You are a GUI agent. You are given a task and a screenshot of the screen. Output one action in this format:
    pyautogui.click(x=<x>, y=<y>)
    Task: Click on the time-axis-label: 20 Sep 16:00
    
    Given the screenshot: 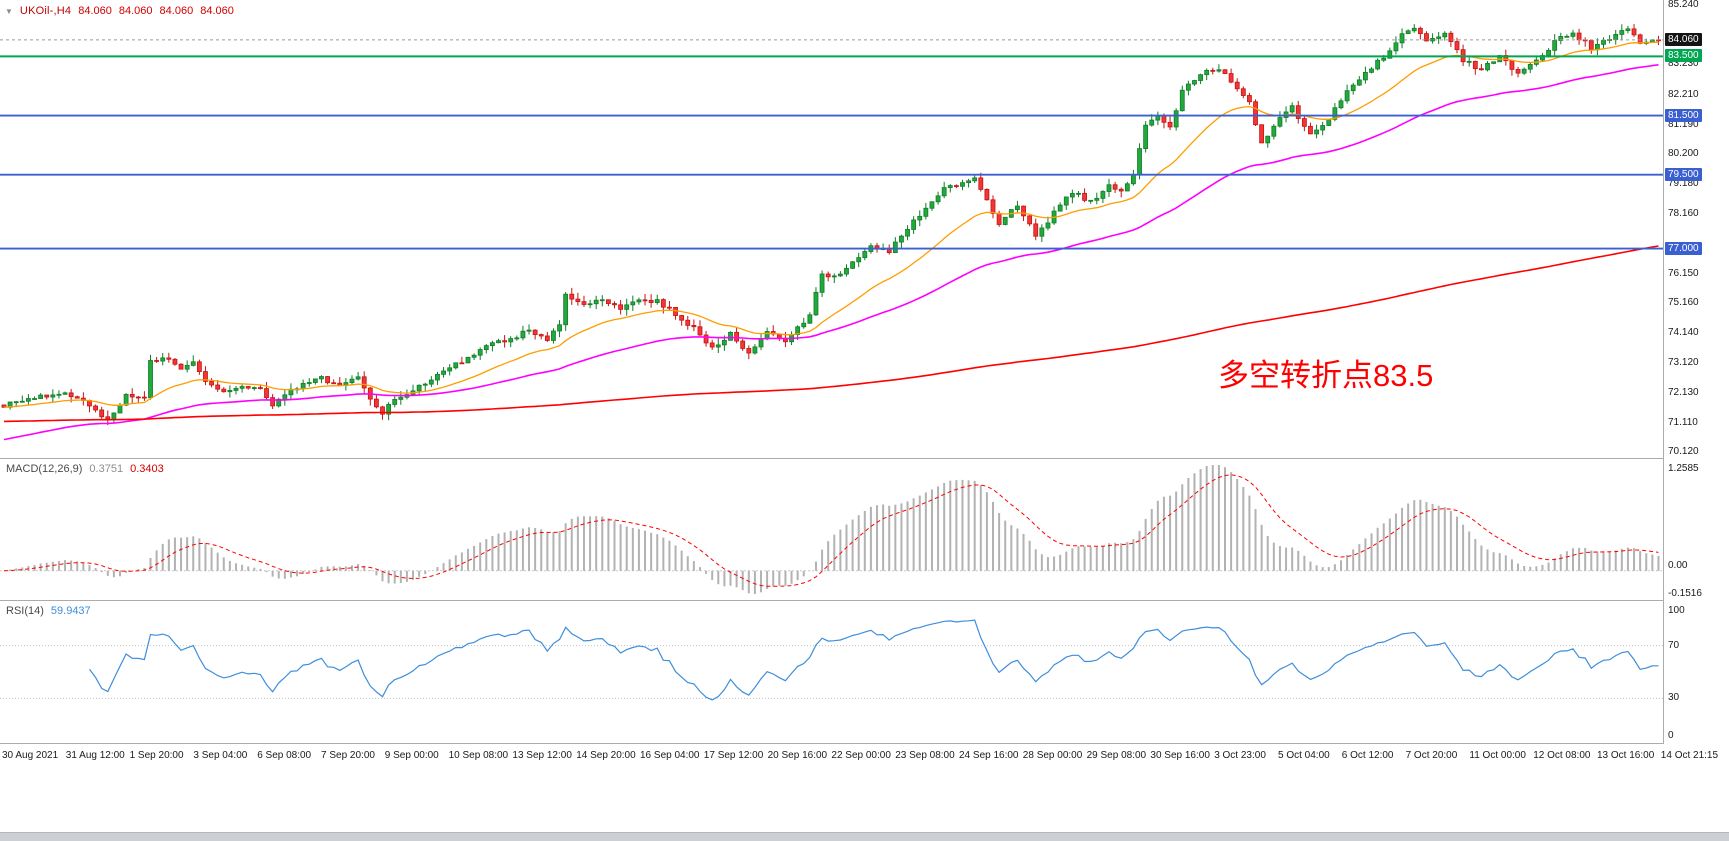 What is the action you would take?
    pyautogui.click(x=797, y=755)
    